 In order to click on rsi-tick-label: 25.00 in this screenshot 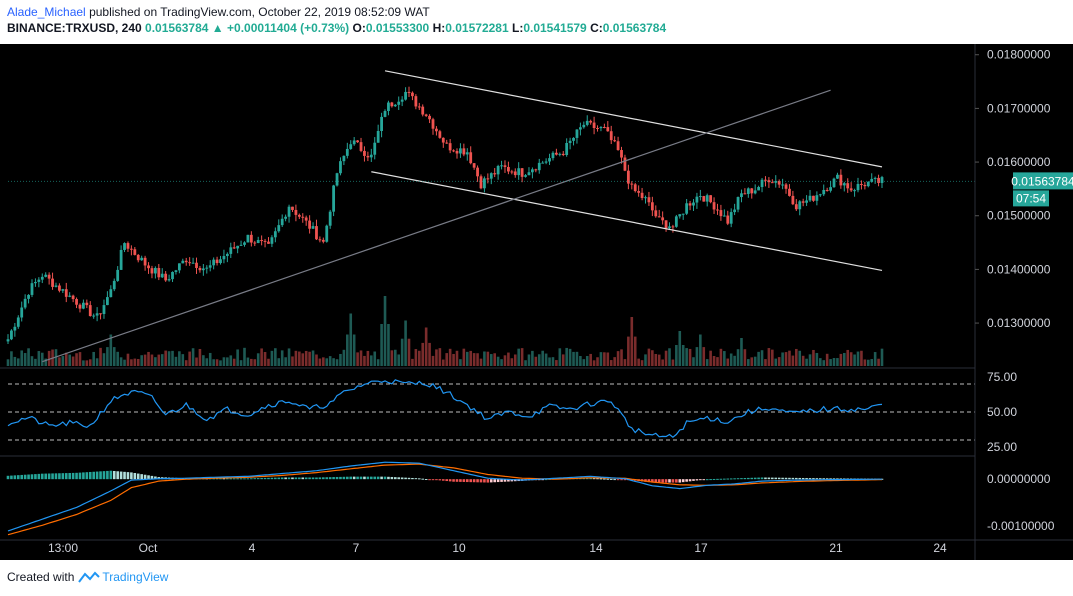, I will do `click(1002, 447)`.